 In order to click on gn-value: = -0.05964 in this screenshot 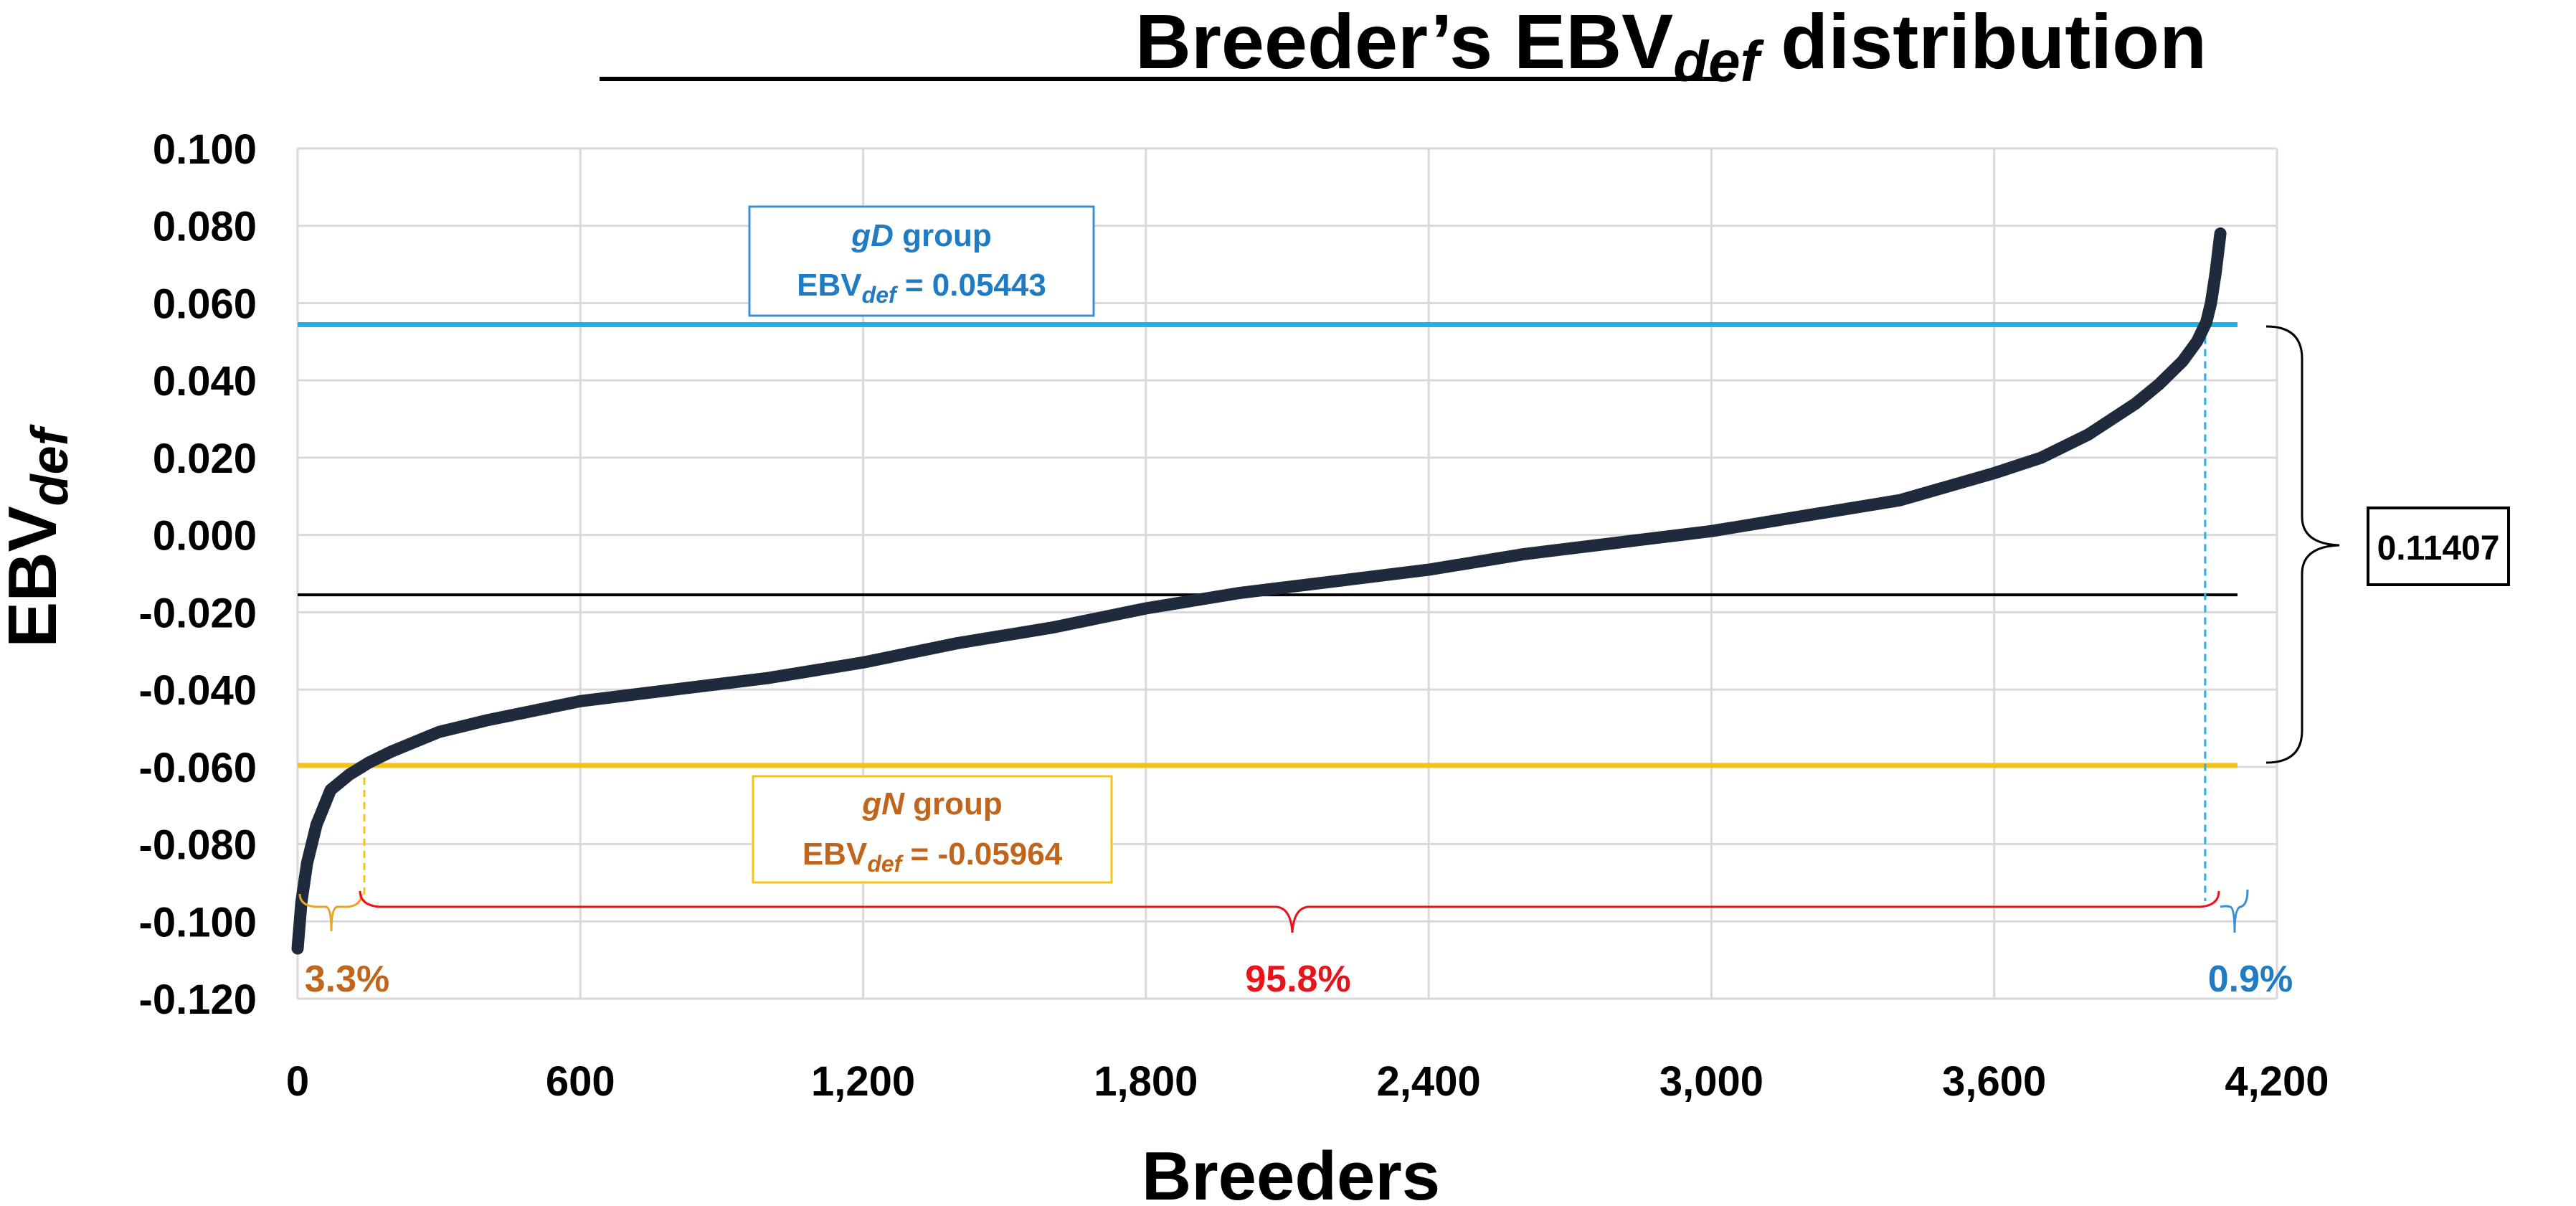, I will do `click(981, 854)`.